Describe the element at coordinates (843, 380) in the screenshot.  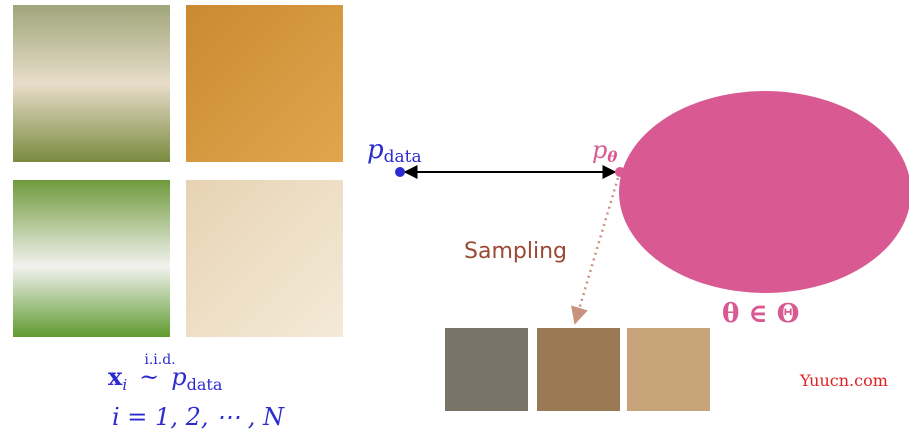
I see `watermark: Yuucn.com` at that location.